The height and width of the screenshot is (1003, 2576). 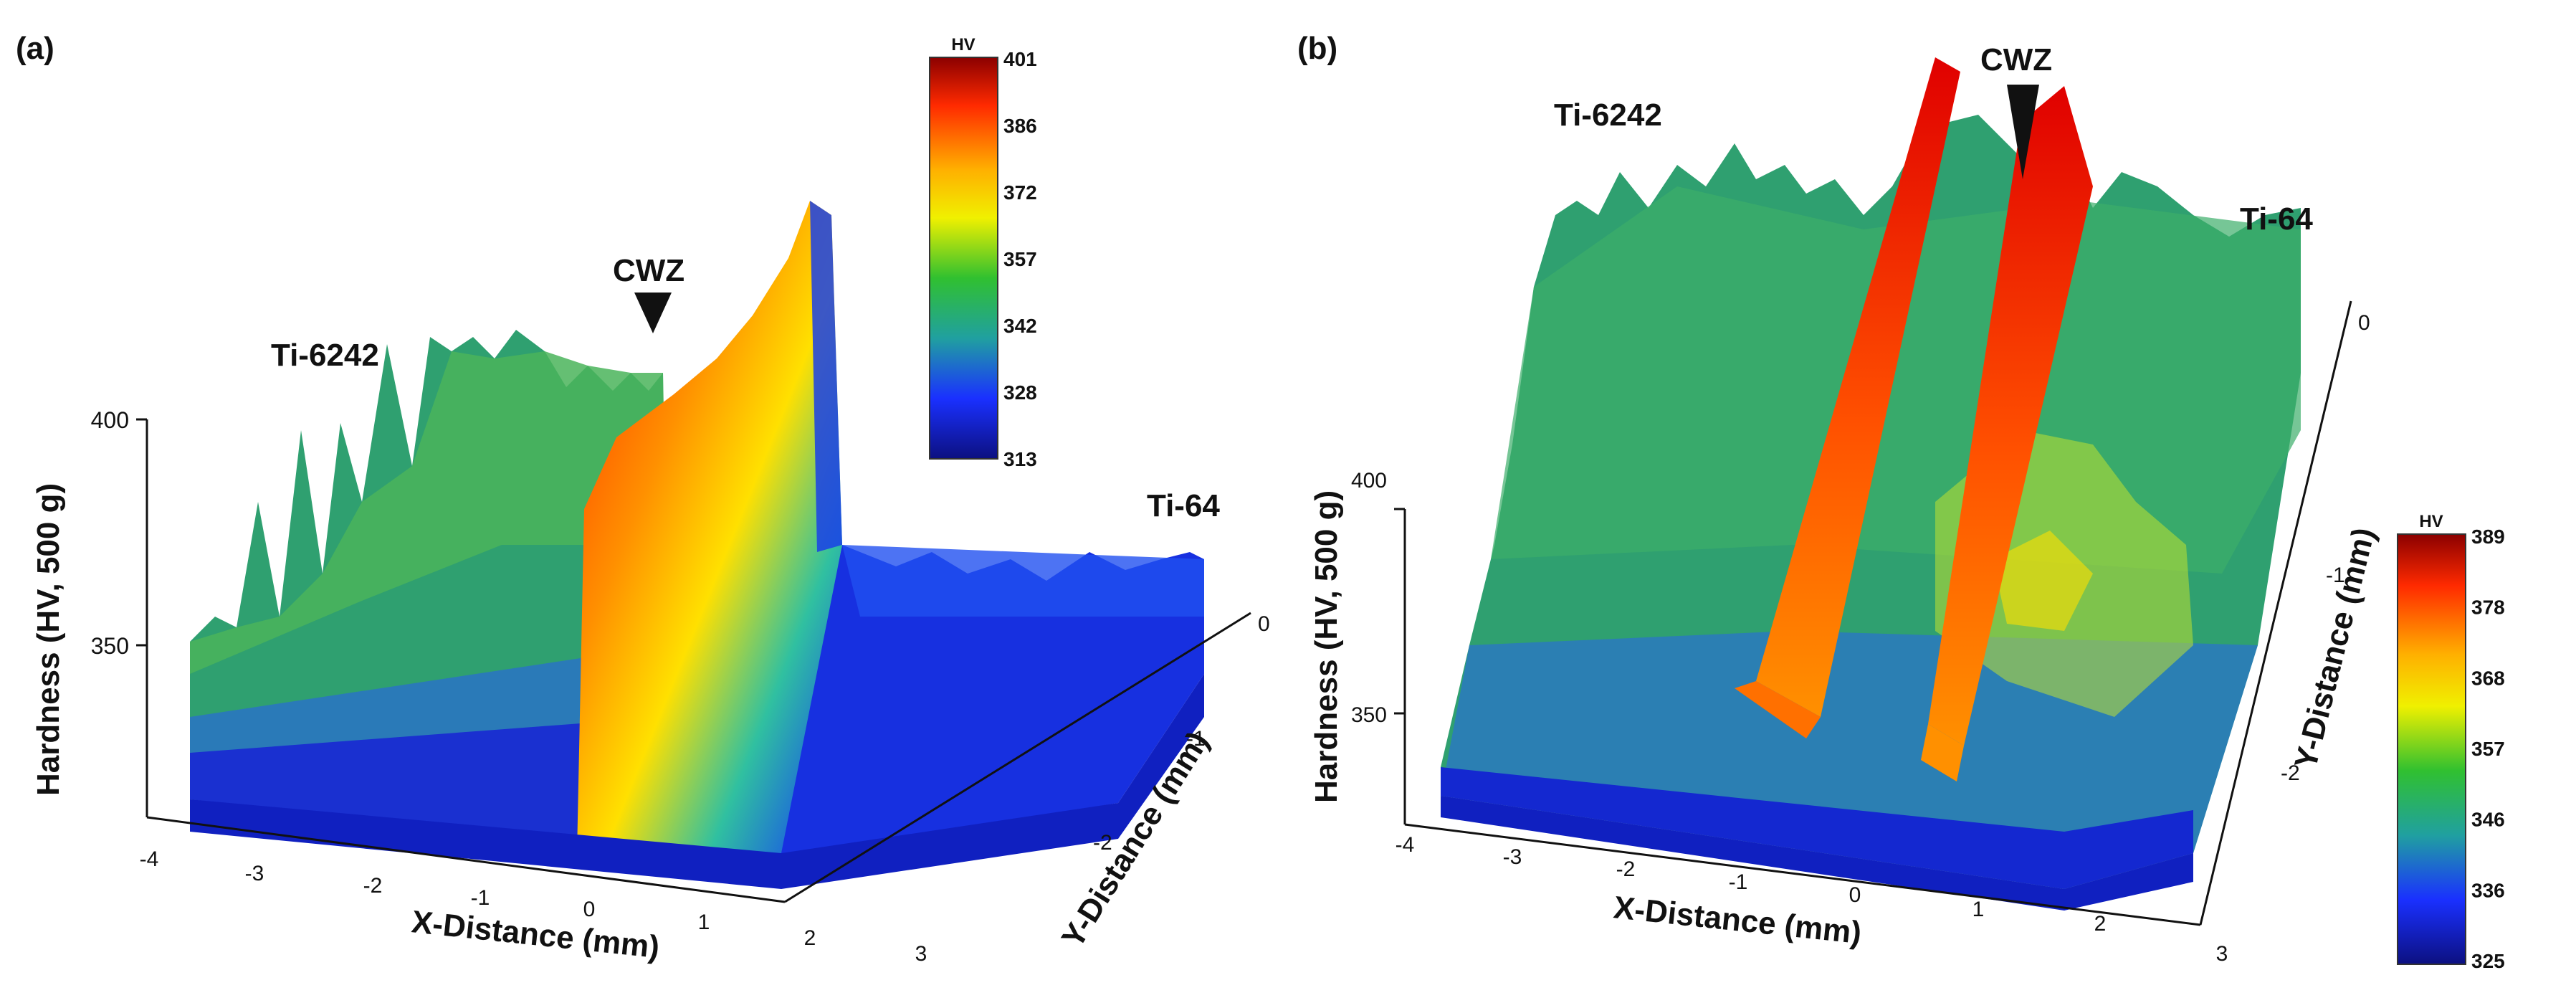 I want to click on panel-b-colorbar-gradient, so click(x=2431, y=749).